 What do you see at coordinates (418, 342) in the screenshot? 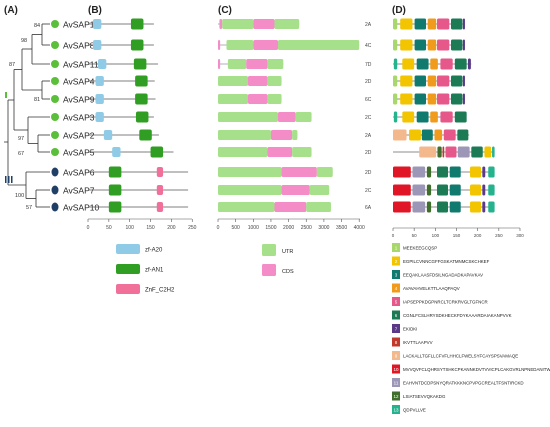
I see `motif-sequence: IKVTTLAAPVV` at bounding box center [418, 342].